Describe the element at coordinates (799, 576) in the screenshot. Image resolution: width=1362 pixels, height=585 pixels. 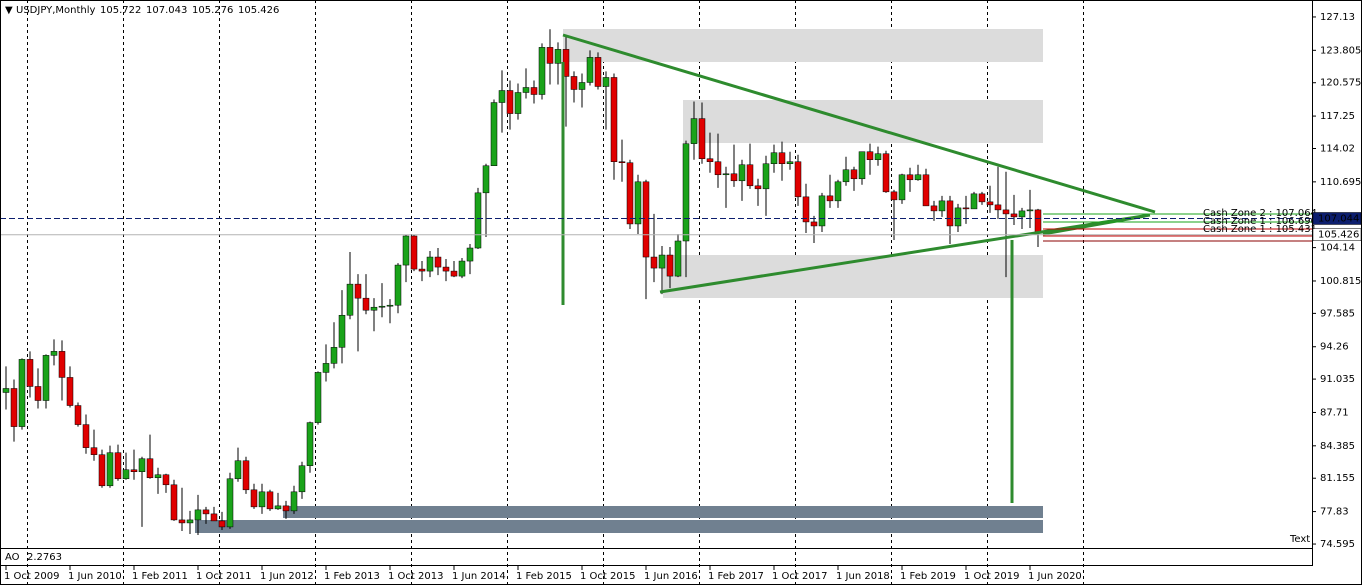
I see `x-tick-label: 1 Oct 2017` at that location.